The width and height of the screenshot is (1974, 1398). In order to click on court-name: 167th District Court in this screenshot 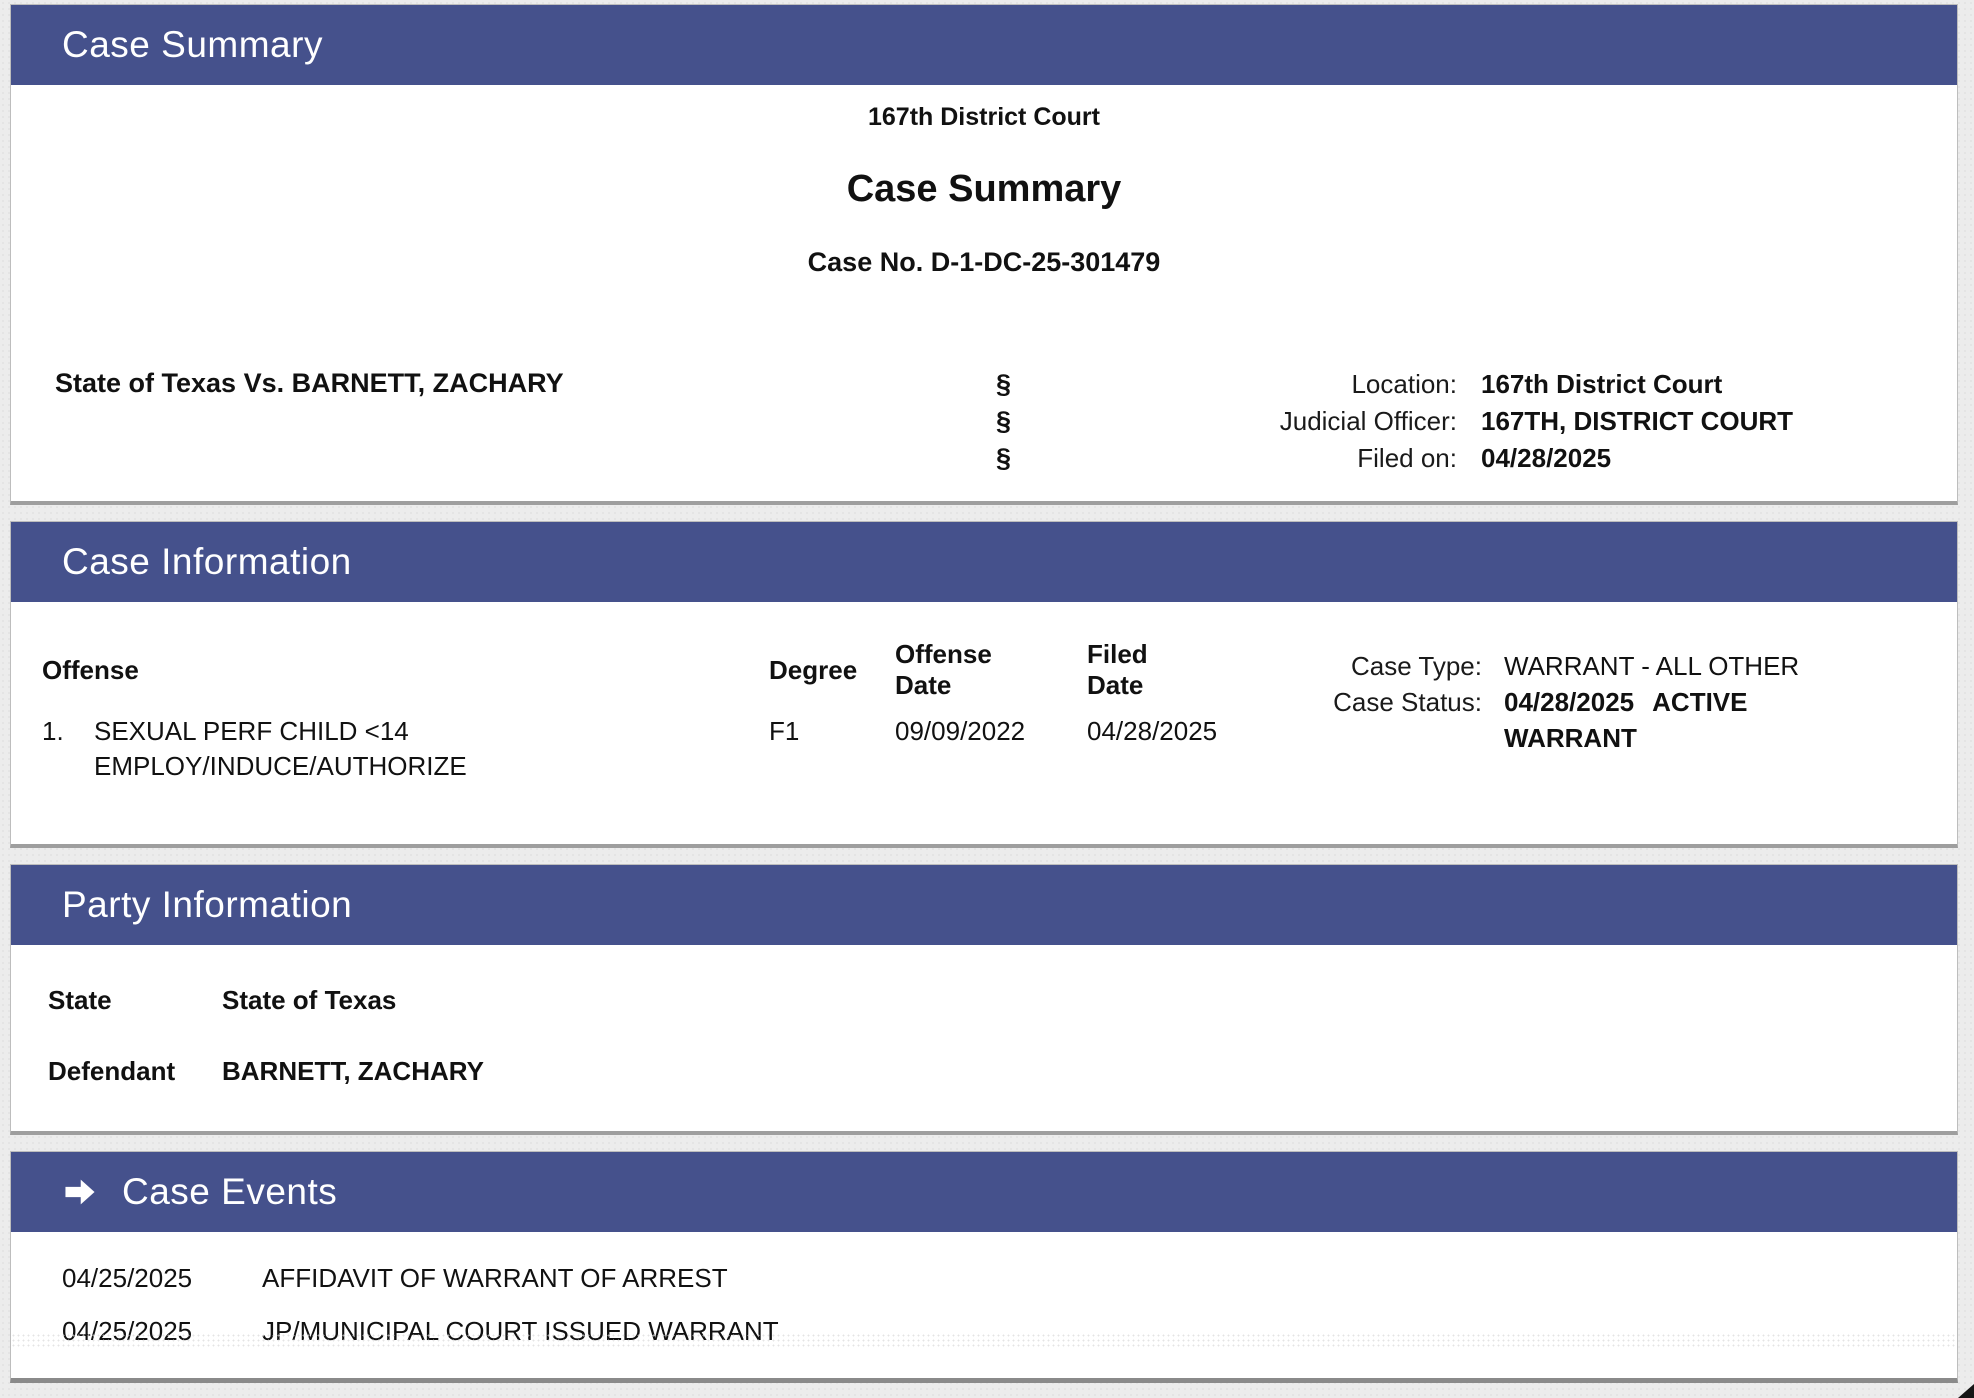, I will do `click(984, 117)`.